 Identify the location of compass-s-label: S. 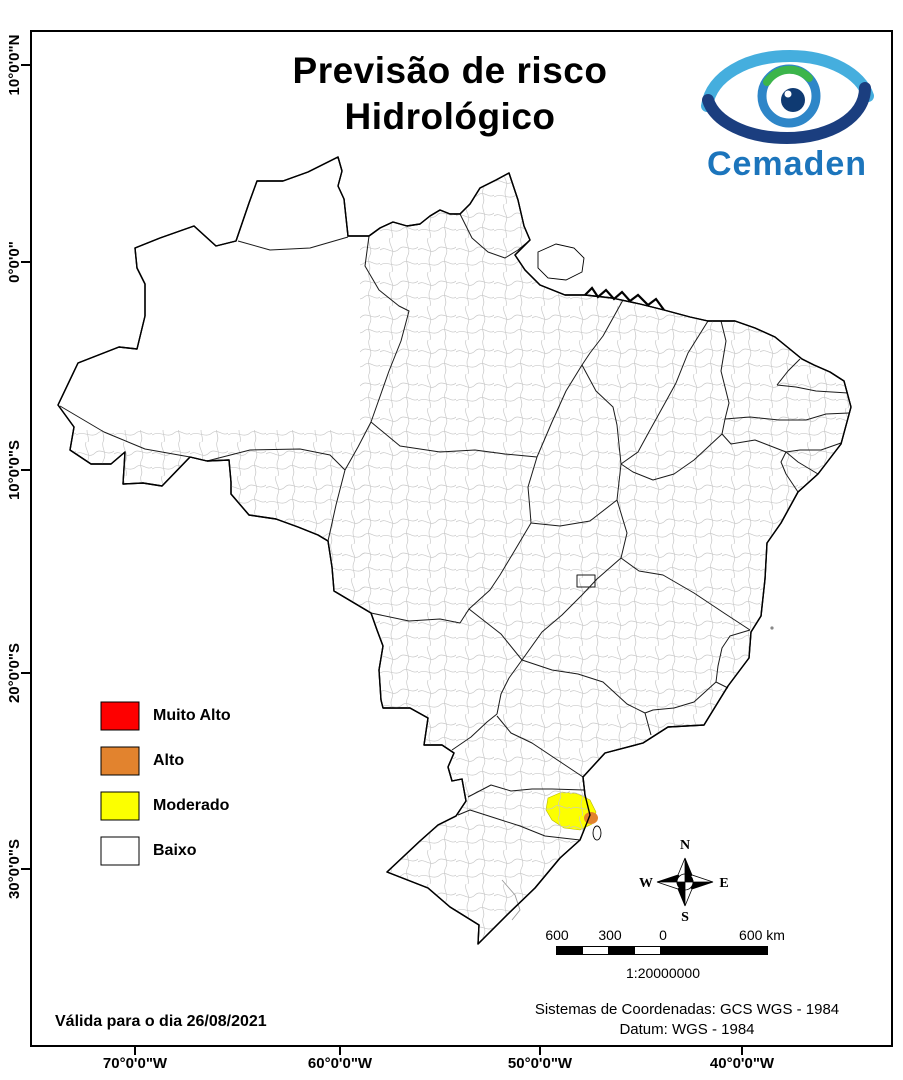
(685, 917).